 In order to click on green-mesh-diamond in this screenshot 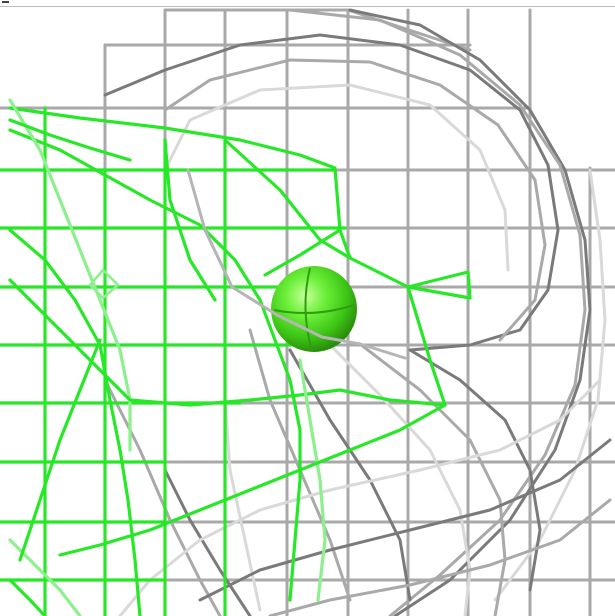, I will do `click(104, 284)`.